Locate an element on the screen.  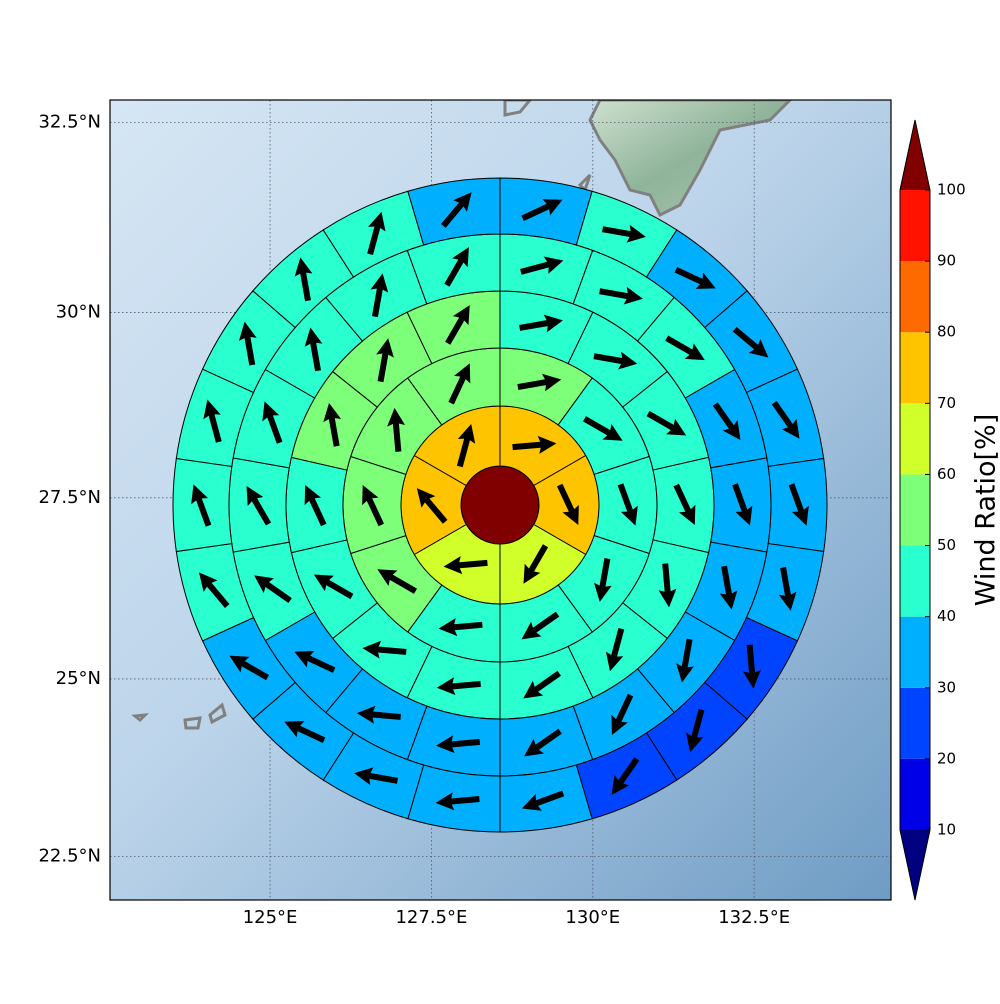
x-tick-label: 125°E is located at coordinates (270, 917).